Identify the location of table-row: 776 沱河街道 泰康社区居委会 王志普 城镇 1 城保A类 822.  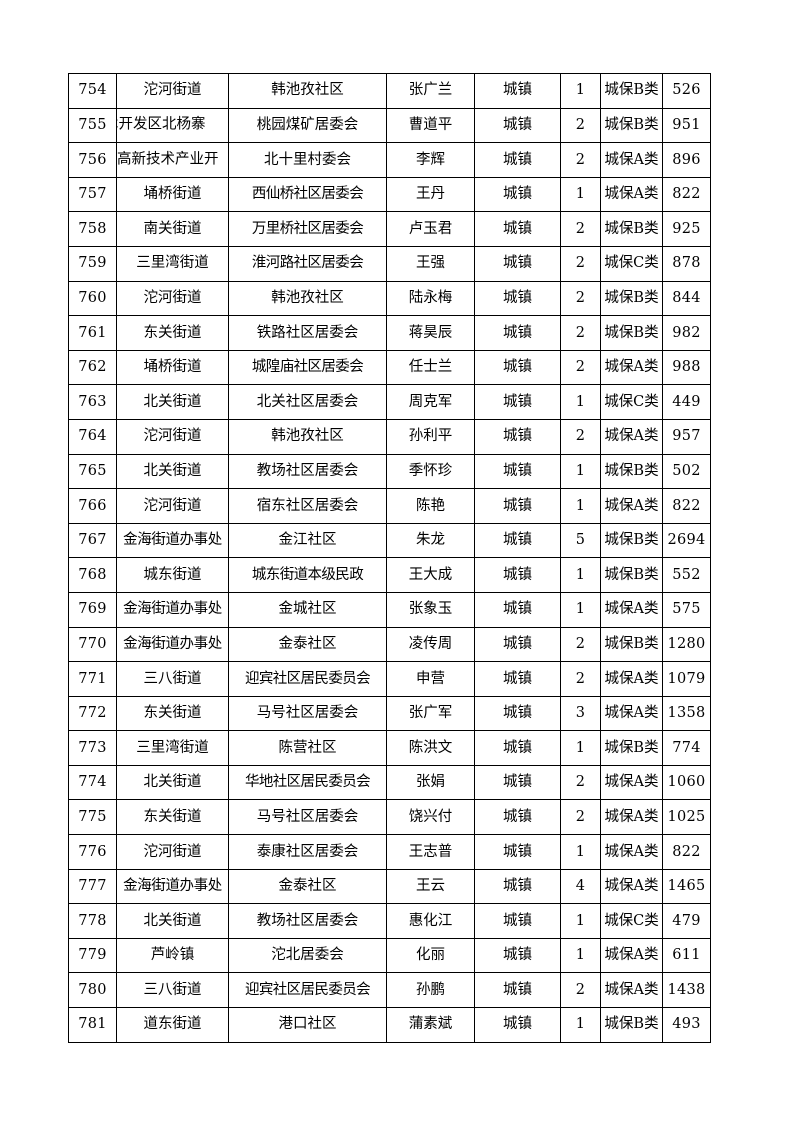
(389, 852).